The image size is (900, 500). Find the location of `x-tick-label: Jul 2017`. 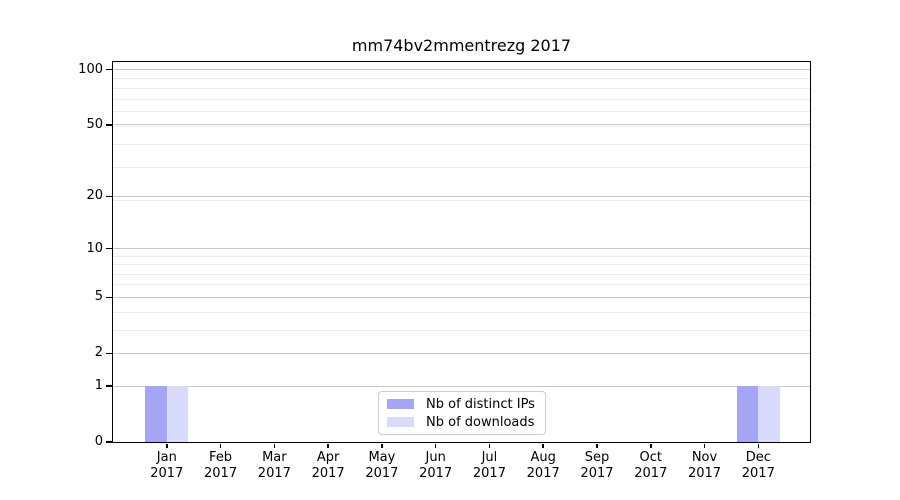

x-tick-label: Jul 2017 is located at coordinates (489, 466).